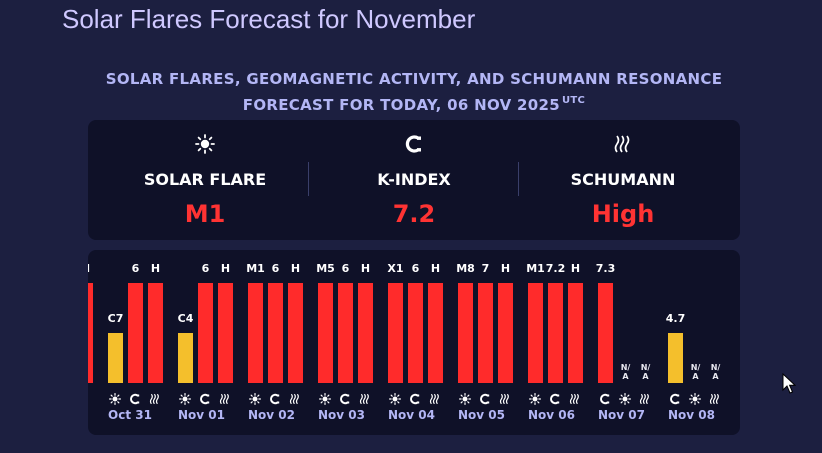  Describe the element at coordinates (481, 415) in the screenshot. I see `date-label: Nov 05` at that location.